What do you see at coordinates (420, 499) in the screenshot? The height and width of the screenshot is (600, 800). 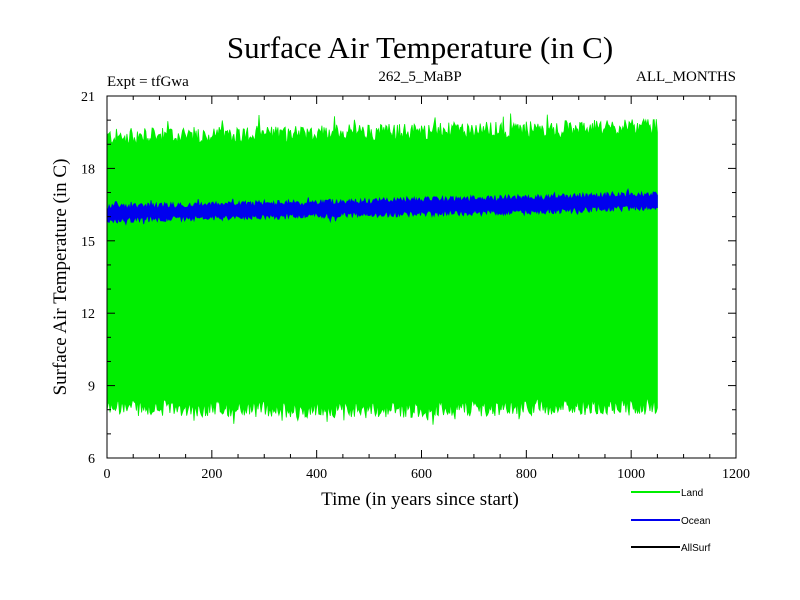 I see `x-axis-label: Time (in years since start)` at bounding box center [420, 499].